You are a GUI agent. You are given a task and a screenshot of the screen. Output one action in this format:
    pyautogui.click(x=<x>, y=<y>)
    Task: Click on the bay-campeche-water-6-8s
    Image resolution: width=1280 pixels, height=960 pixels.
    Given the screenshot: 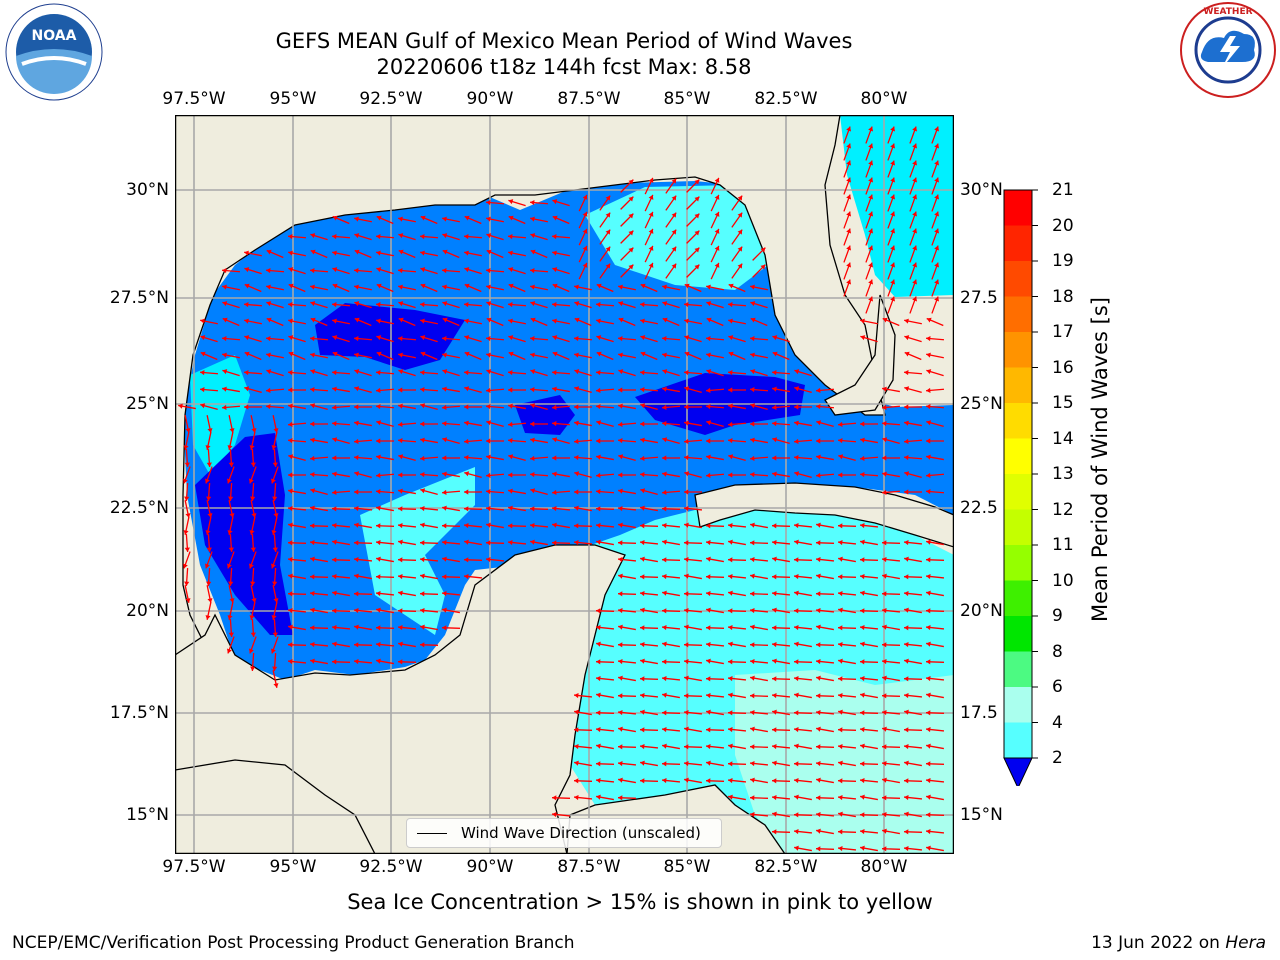 What is the action you would take?
    pyautogui.click(x=417, y=551)
    